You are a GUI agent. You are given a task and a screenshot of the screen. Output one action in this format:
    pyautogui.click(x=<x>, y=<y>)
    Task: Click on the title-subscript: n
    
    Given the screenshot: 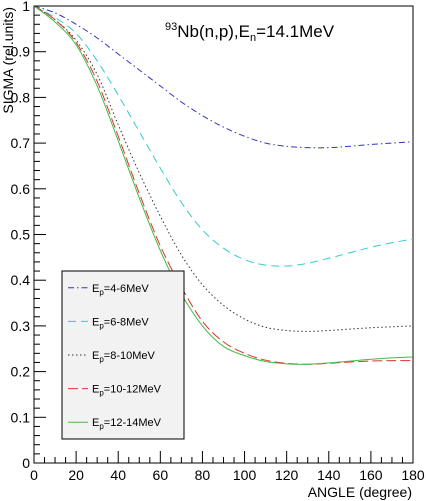 What is the action you would take?
    pyautogui.click(x=253, y=38)
    